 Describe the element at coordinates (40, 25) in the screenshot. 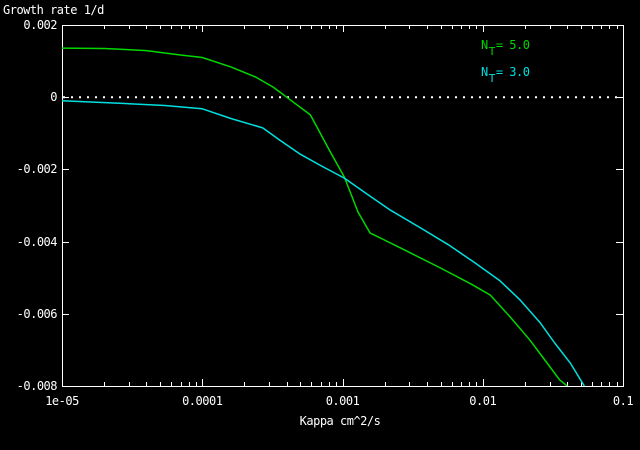

I see `y-tick-label: 0.002` at that location.